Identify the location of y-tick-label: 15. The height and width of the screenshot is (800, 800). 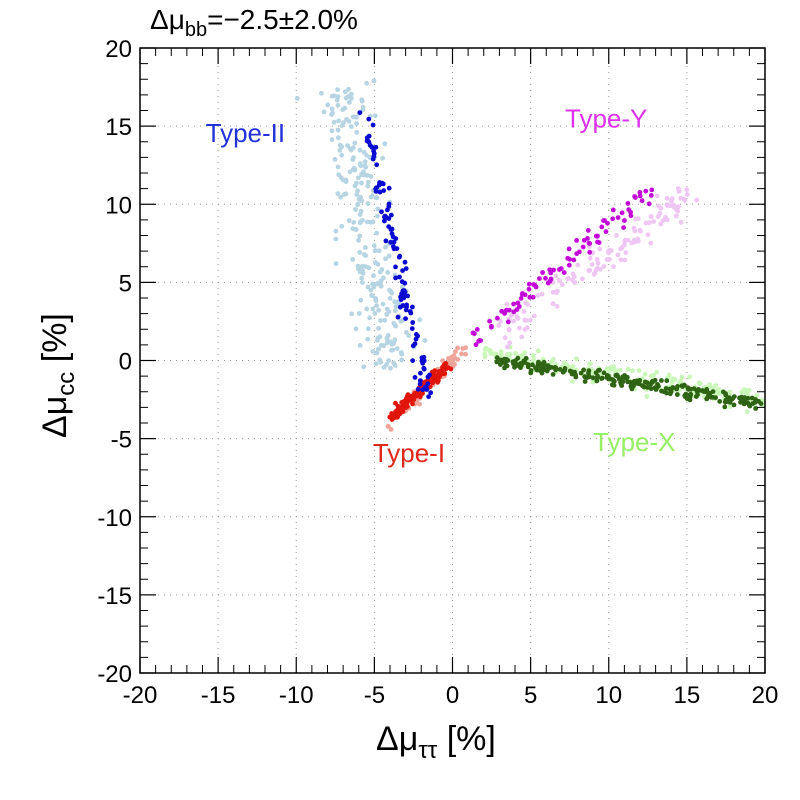
(118, 127).